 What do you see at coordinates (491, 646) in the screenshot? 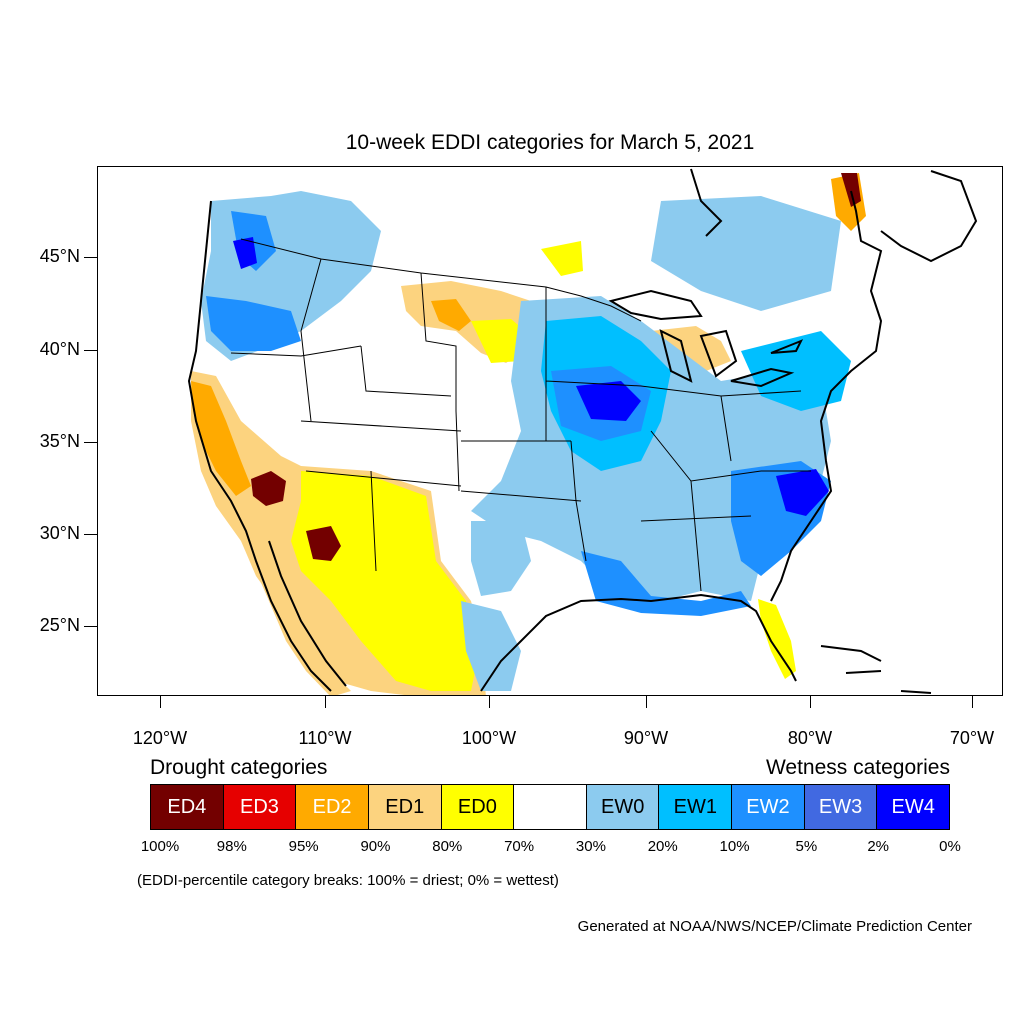
I see `texas-coast-wet-region` at bounding box center [491, 646].